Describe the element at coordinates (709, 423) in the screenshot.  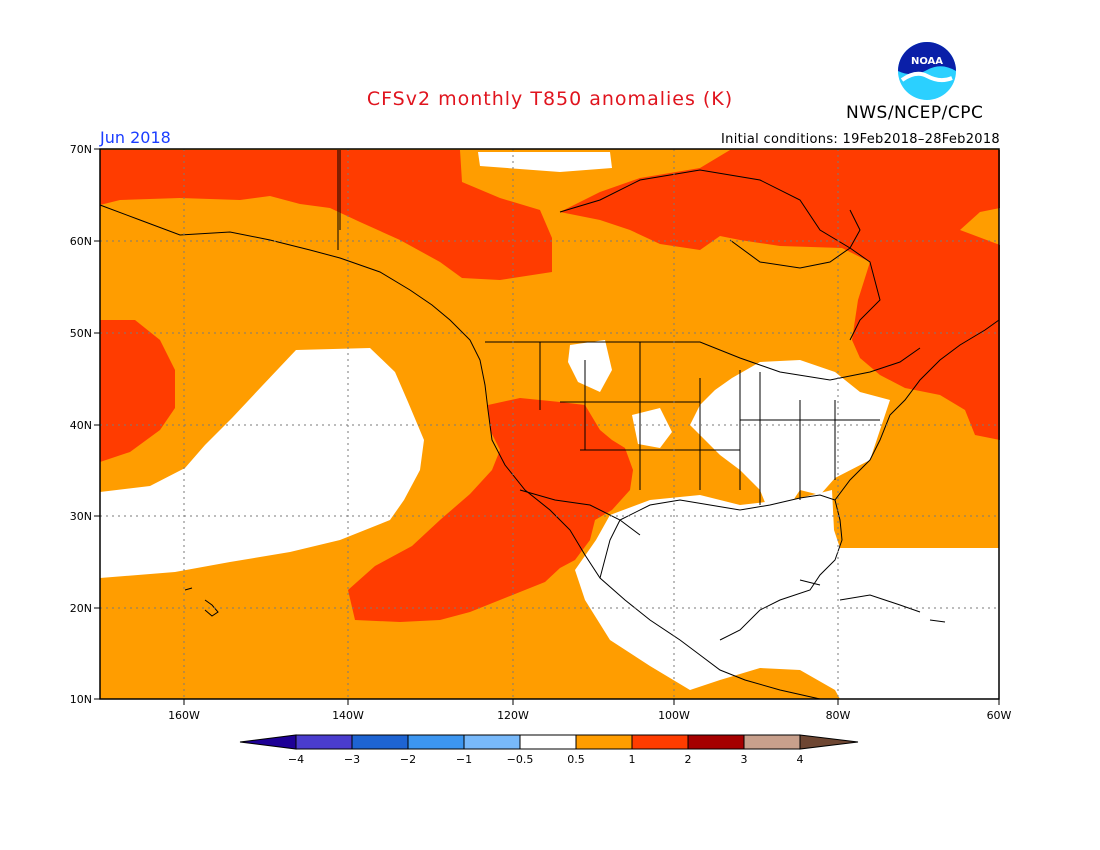
I see `state-lines` at that location.